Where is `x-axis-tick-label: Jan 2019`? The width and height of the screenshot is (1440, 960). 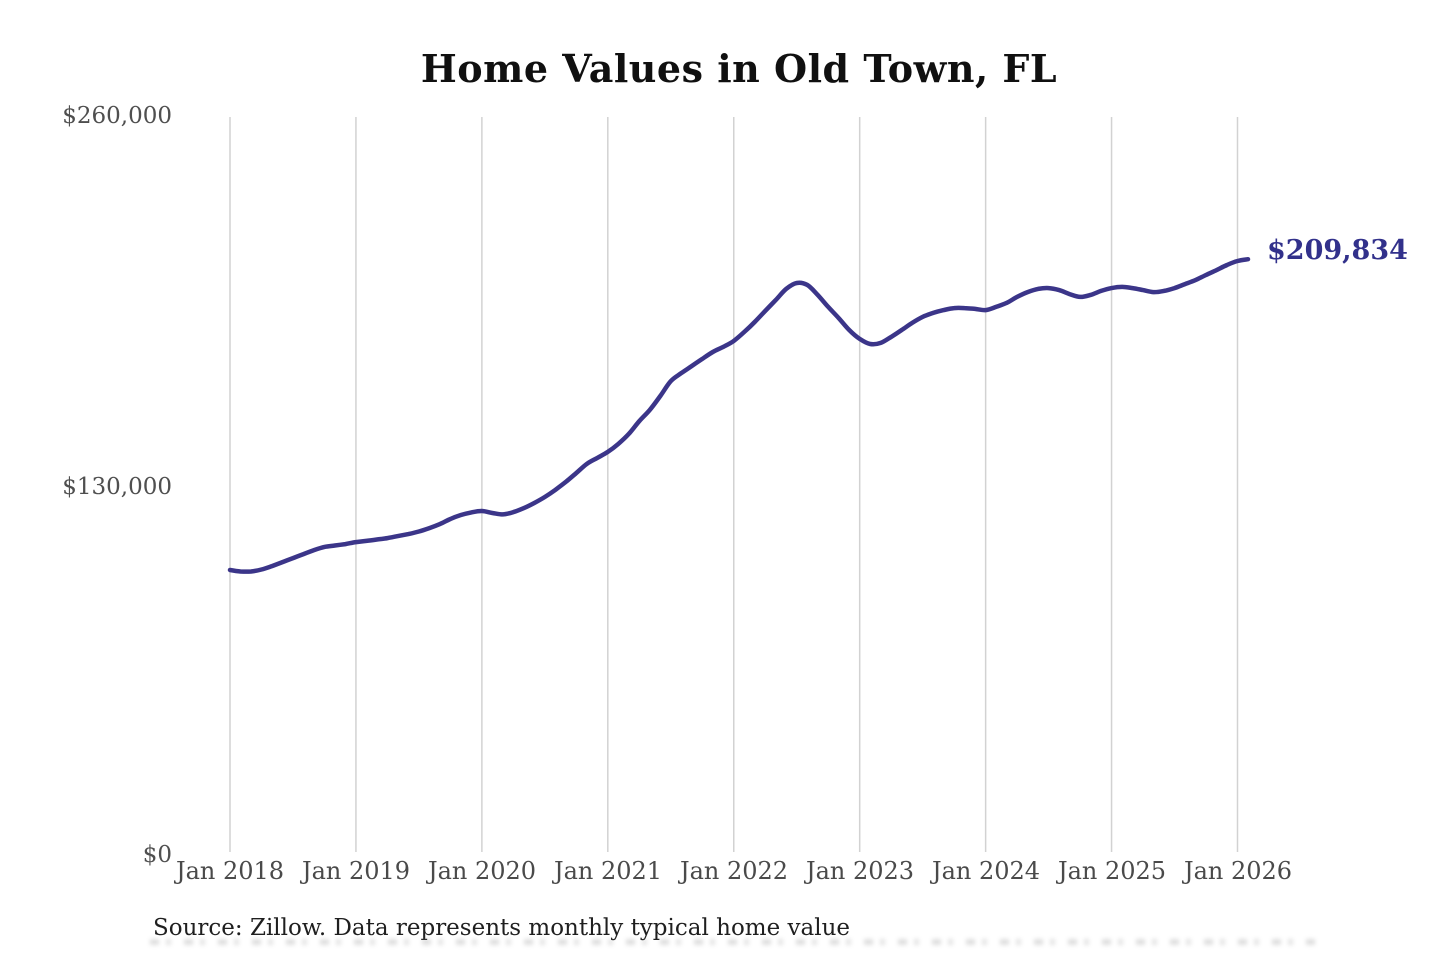 x-axis-tick-label: Jan 2019 is located at coordinates (356, 871).